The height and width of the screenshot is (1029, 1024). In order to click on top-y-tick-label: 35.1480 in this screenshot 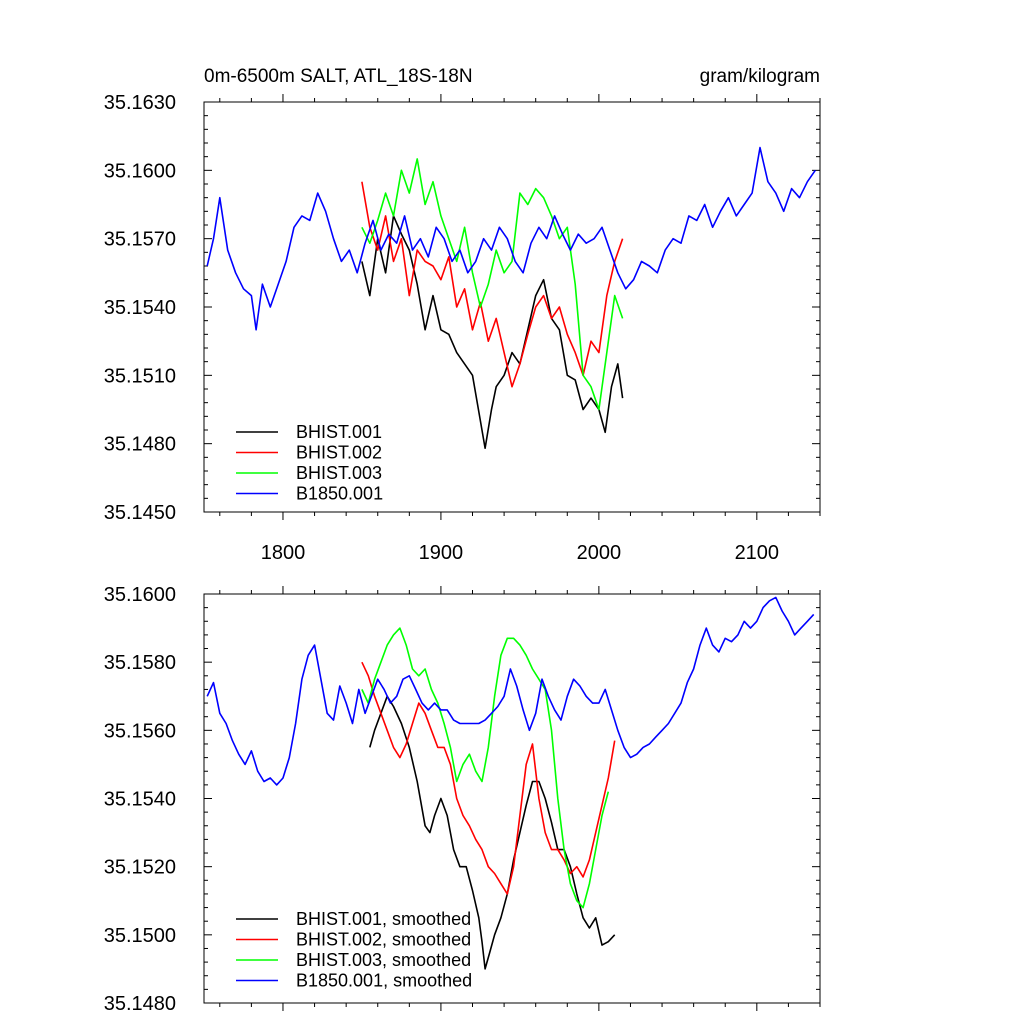, I will do `click(140, 445)`.